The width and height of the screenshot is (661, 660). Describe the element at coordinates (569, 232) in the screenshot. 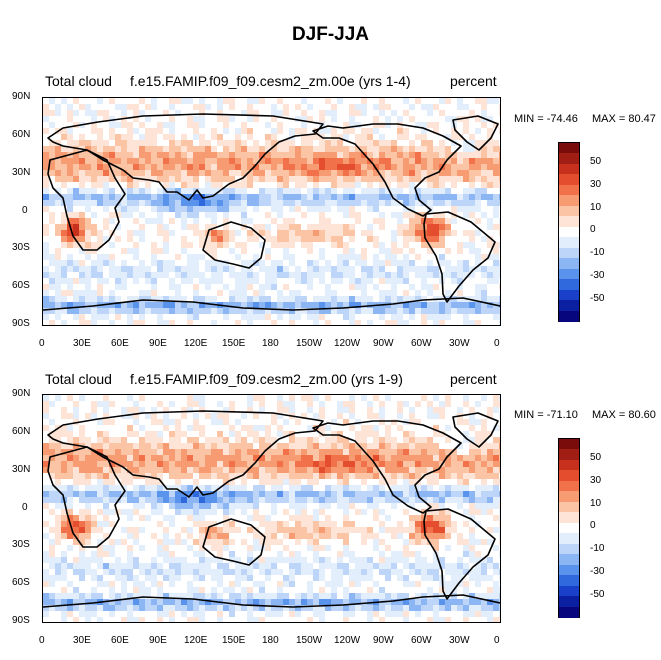

I see `panel-1-colorbar` at that location.